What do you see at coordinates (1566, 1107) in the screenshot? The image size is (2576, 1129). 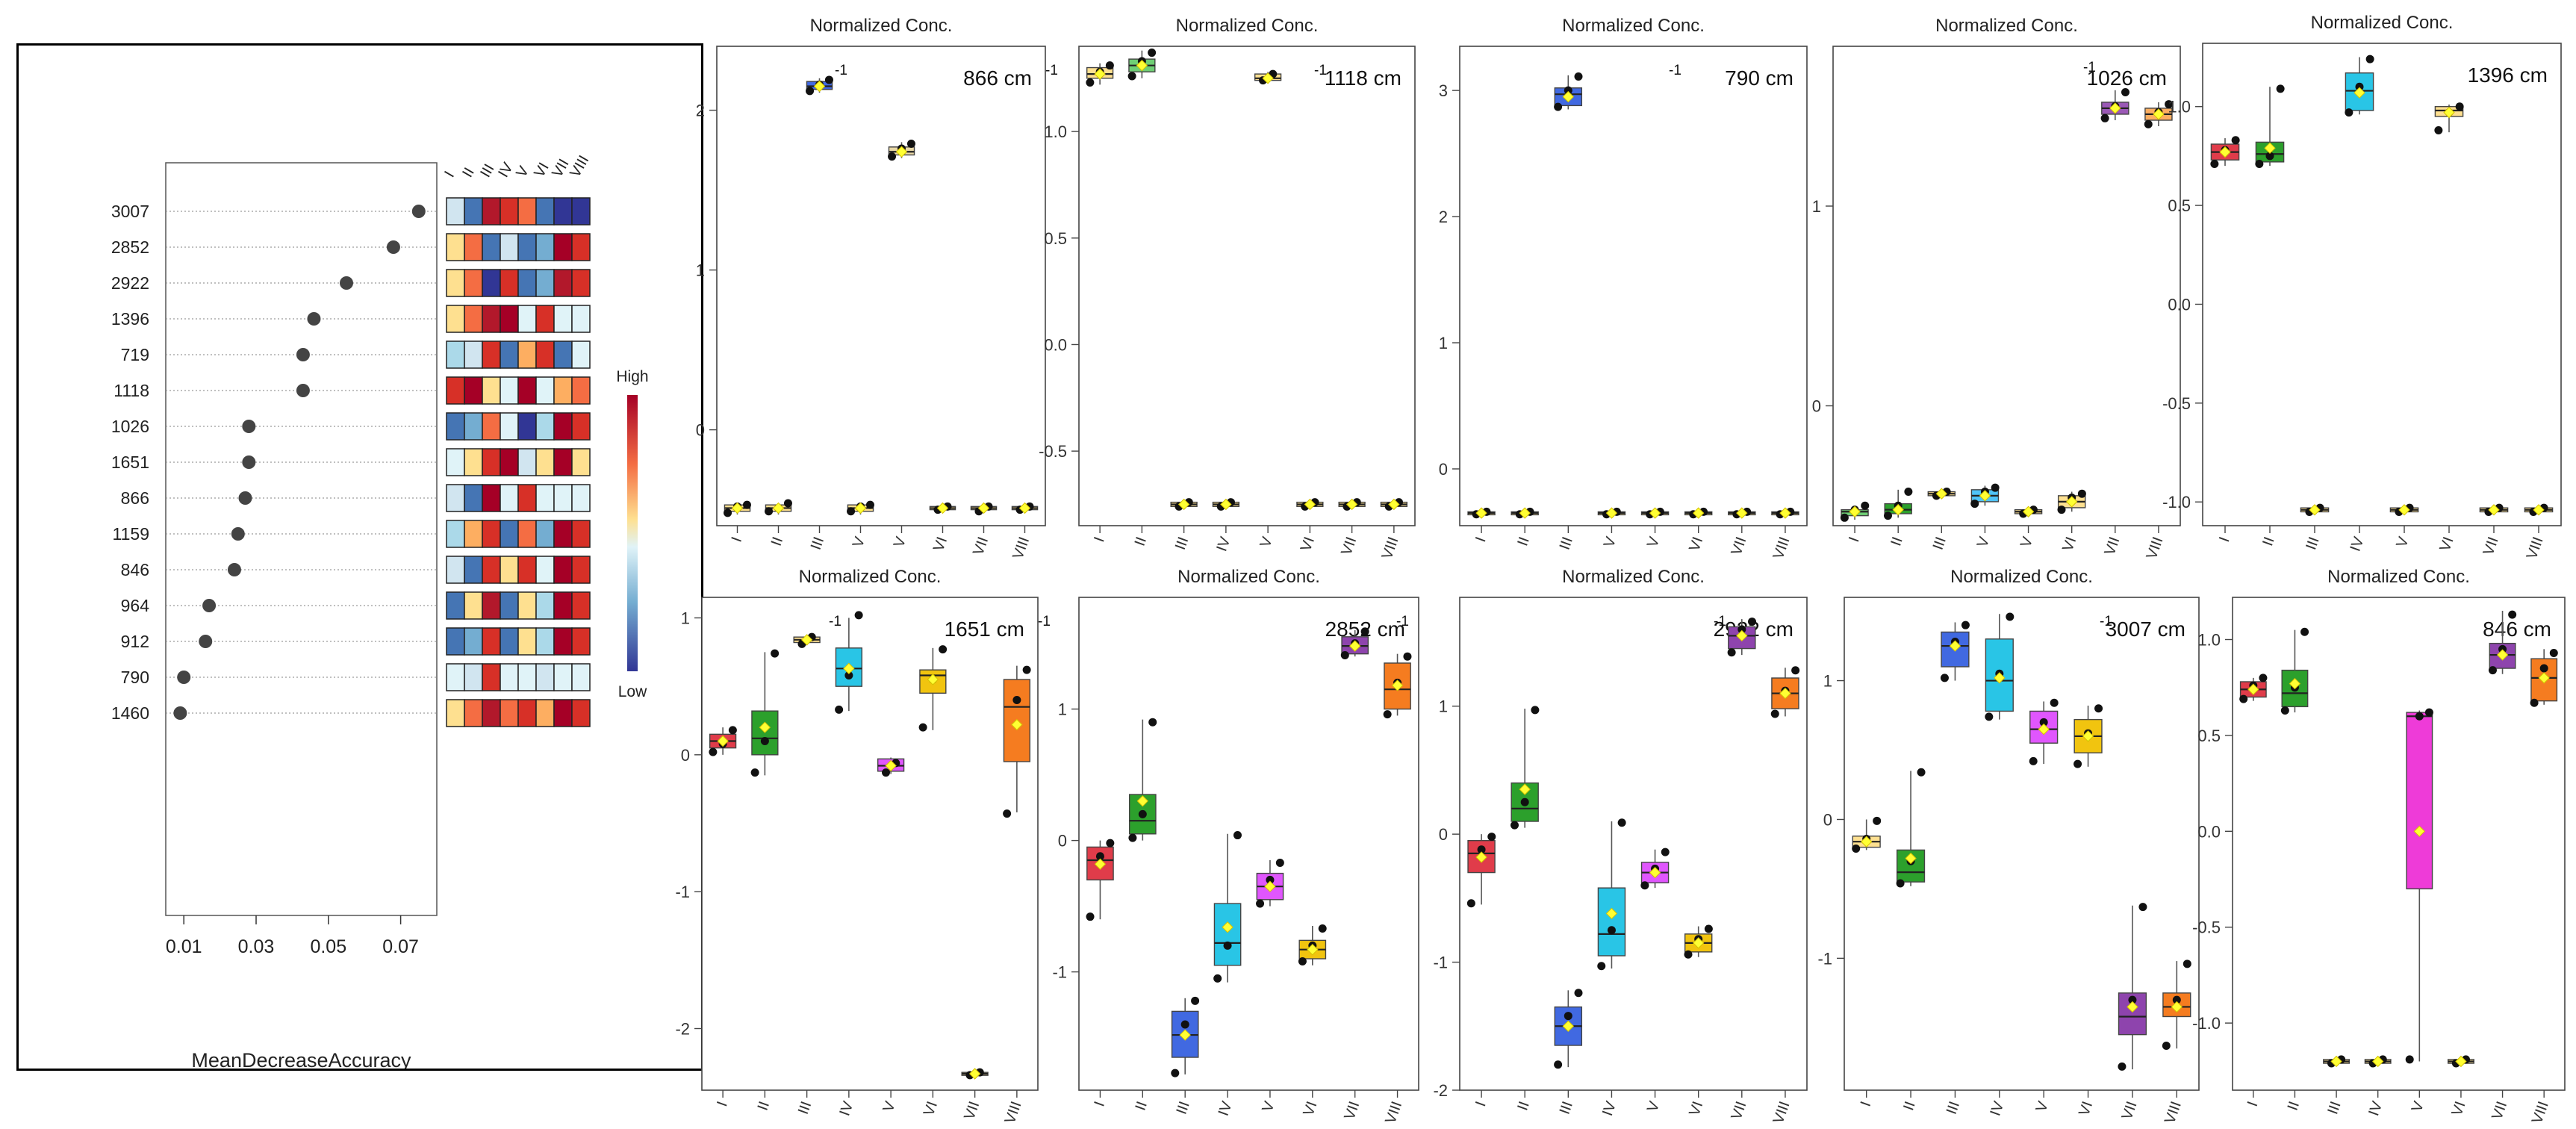 I see `x-tick-label: III` at bounding box center [1566, 1107].